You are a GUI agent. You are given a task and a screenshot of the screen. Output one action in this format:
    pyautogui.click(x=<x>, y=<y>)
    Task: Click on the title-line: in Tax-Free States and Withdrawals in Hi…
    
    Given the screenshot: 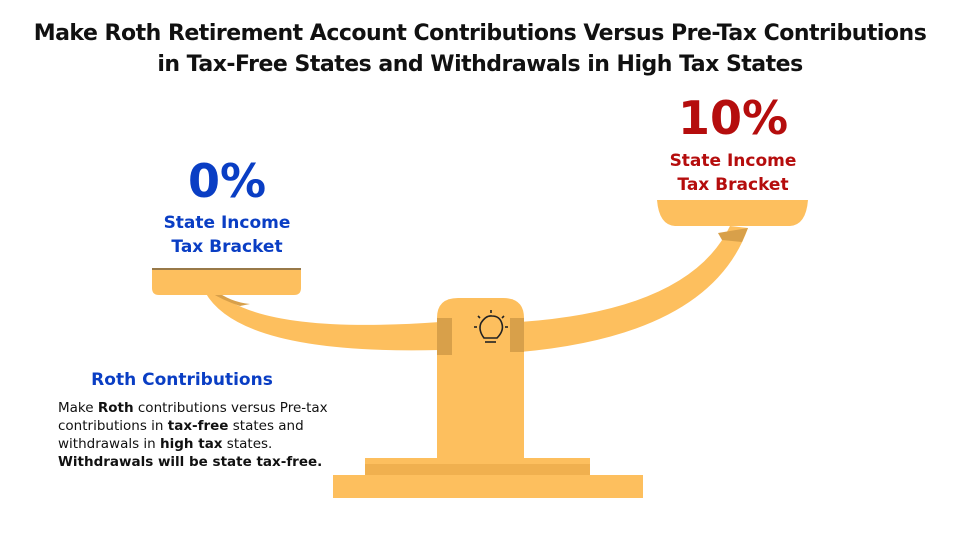 What is the action you would take?
    pyautogui.click(x=480, y=64)
    